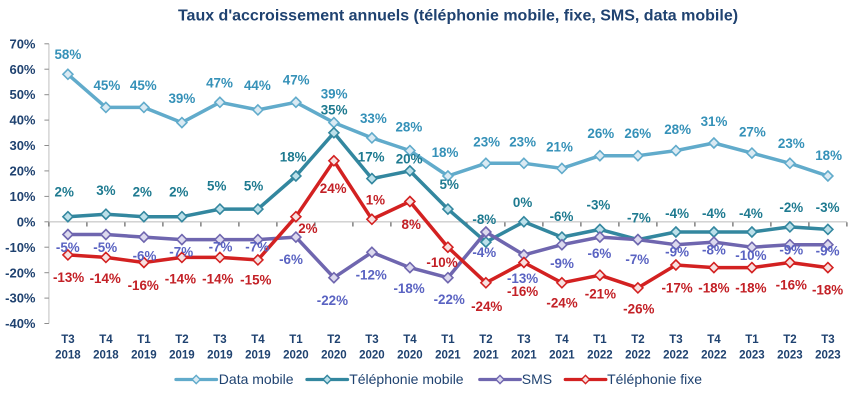 The height and width of the screenshot is (408, 866). I want to click on svg-text: 8%, so click(411, 224).